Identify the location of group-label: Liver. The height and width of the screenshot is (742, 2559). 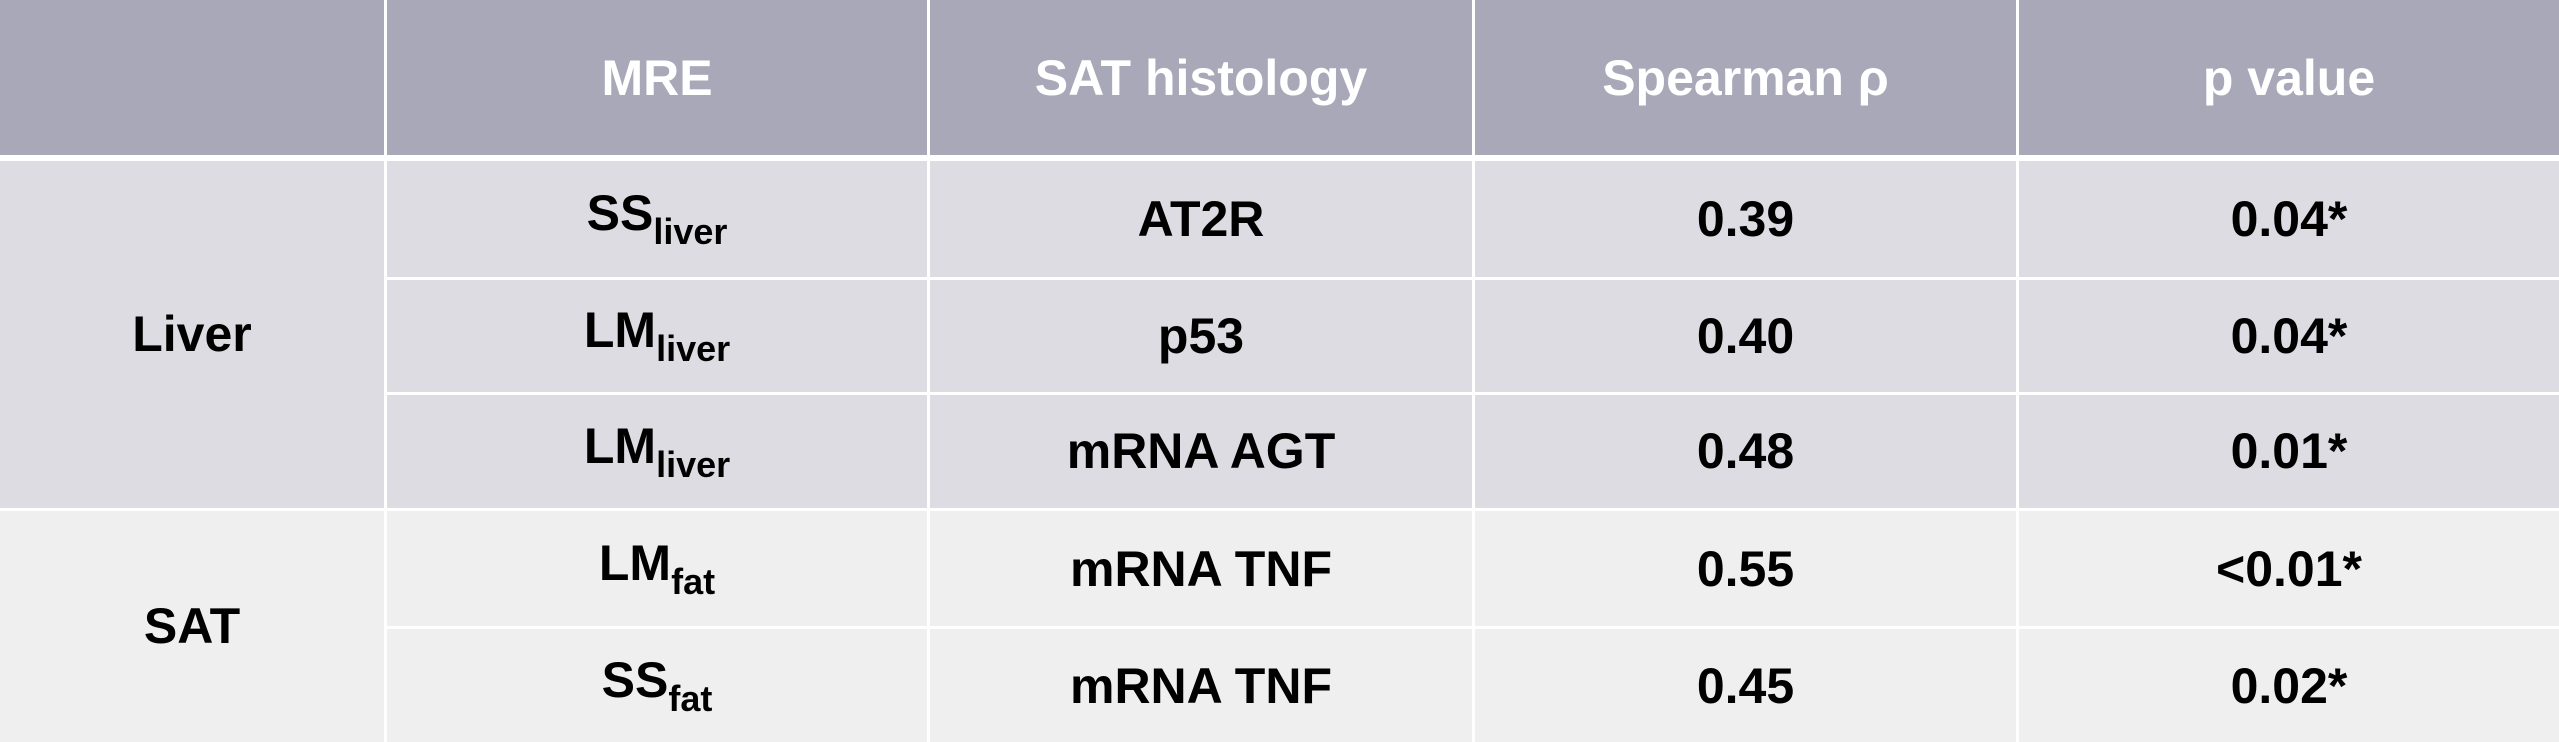
(192, 334).